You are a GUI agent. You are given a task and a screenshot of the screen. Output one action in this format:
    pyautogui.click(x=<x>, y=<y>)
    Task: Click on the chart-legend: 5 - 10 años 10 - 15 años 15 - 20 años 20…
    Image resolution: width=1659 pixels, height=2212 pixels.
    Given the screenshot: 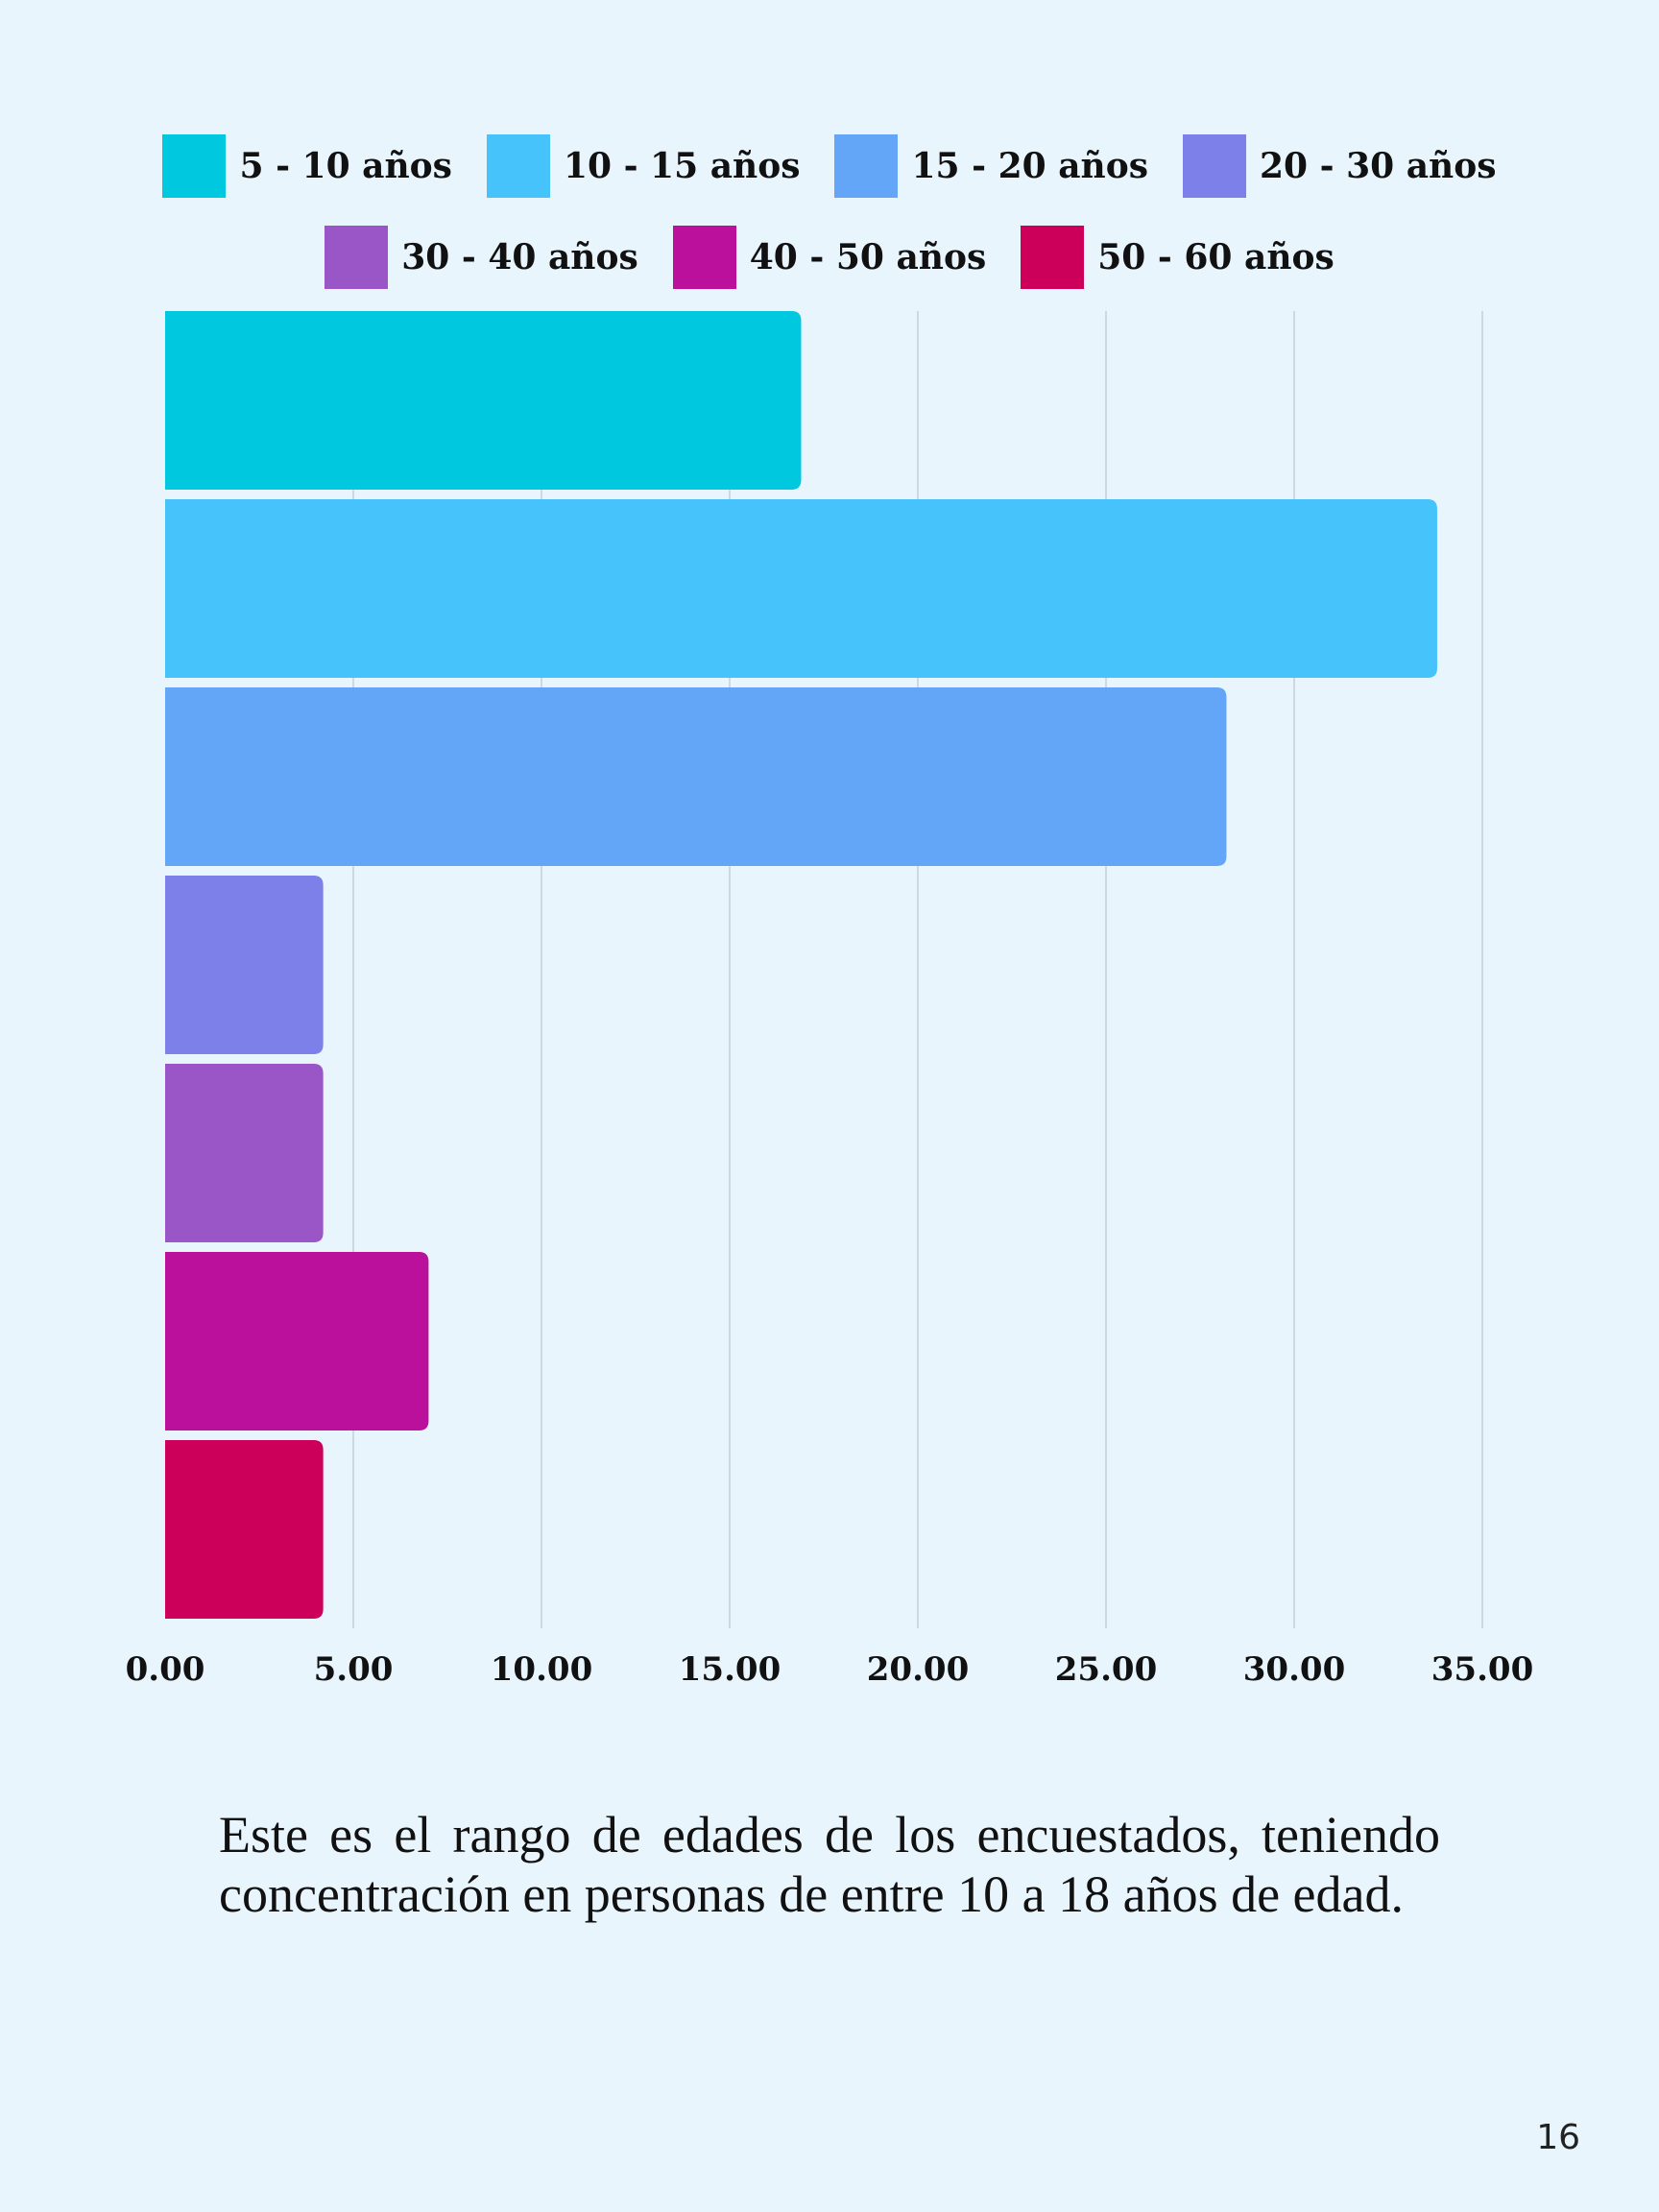 What is the action you would take?
    pyautogui.click(x=829, y=226)
    